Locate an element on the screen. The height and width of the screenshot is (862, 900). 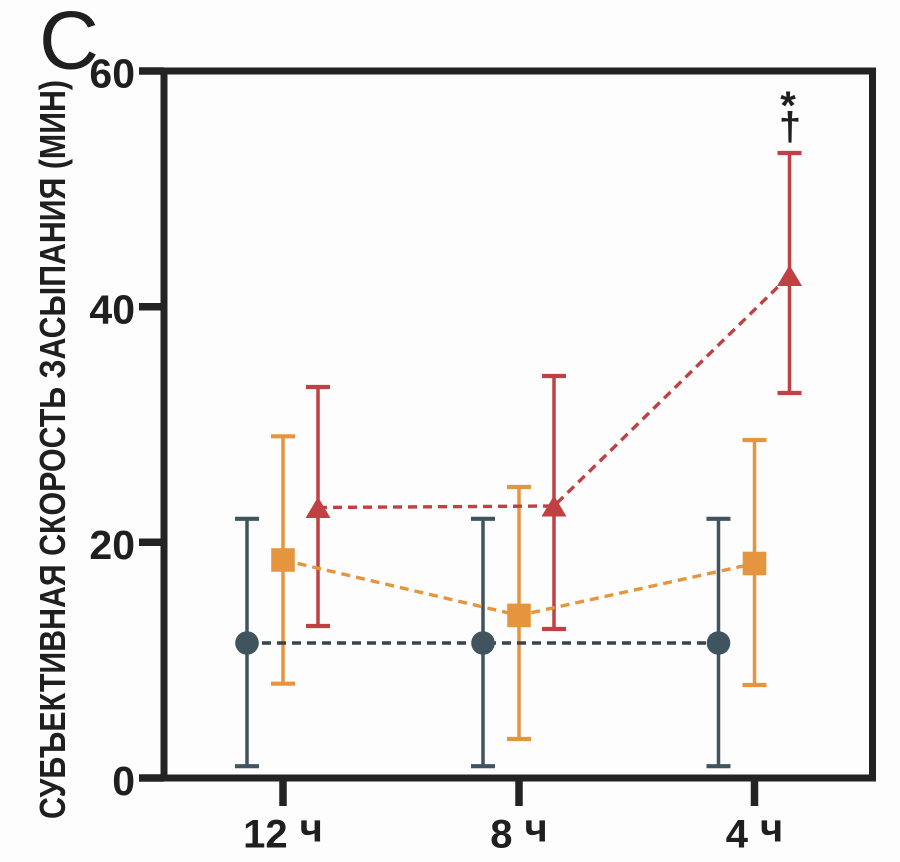
svg-text:12ч: 12 ч is located at coordinates (283, 832).